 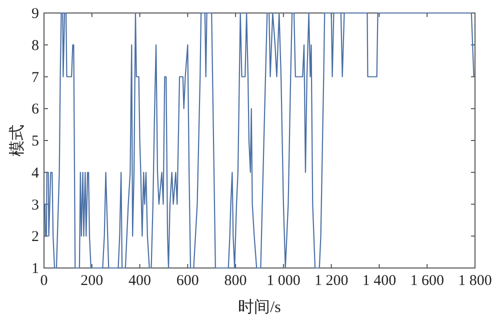 What do you see at coordinates (17, 140) in the screenshot?
I see `y-axis-title: 模式` at bounding box center [17, 140].